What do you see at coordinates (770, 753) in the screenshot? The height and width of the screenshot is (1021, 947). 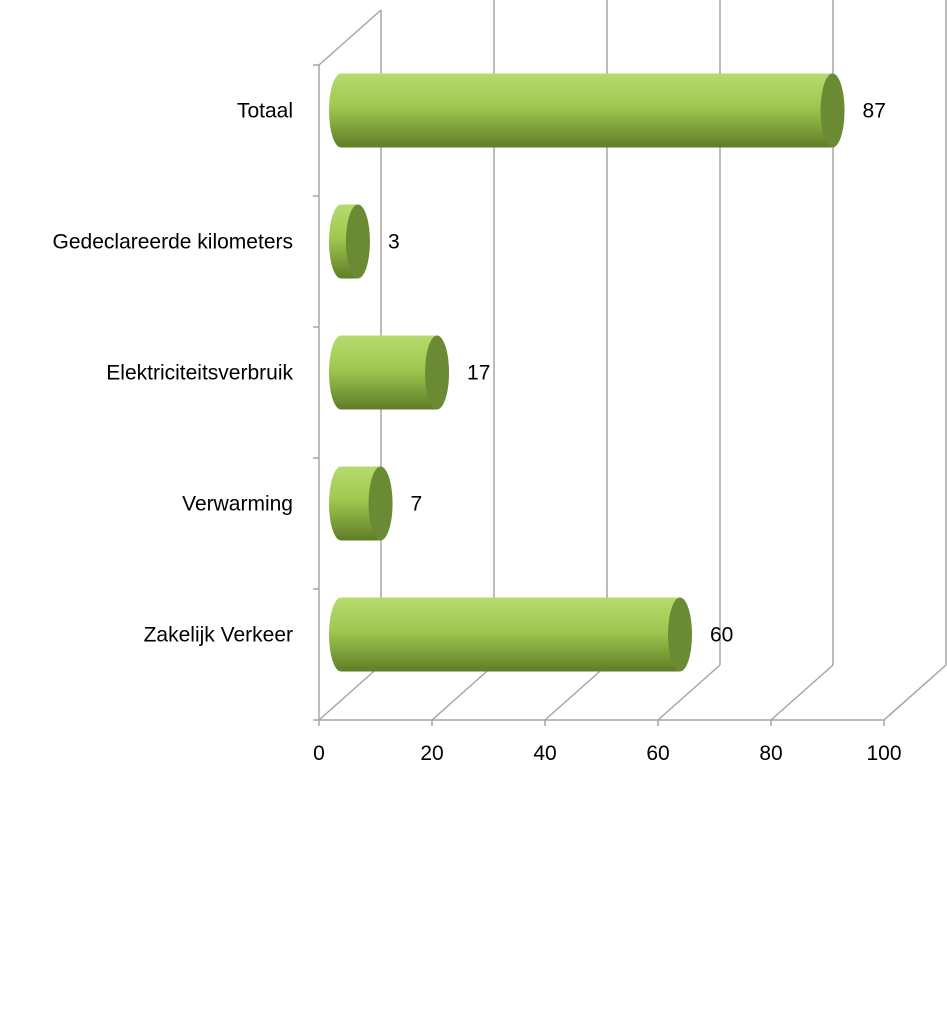 I see `x-tick-label: 80` at bounding box center [770, 753].